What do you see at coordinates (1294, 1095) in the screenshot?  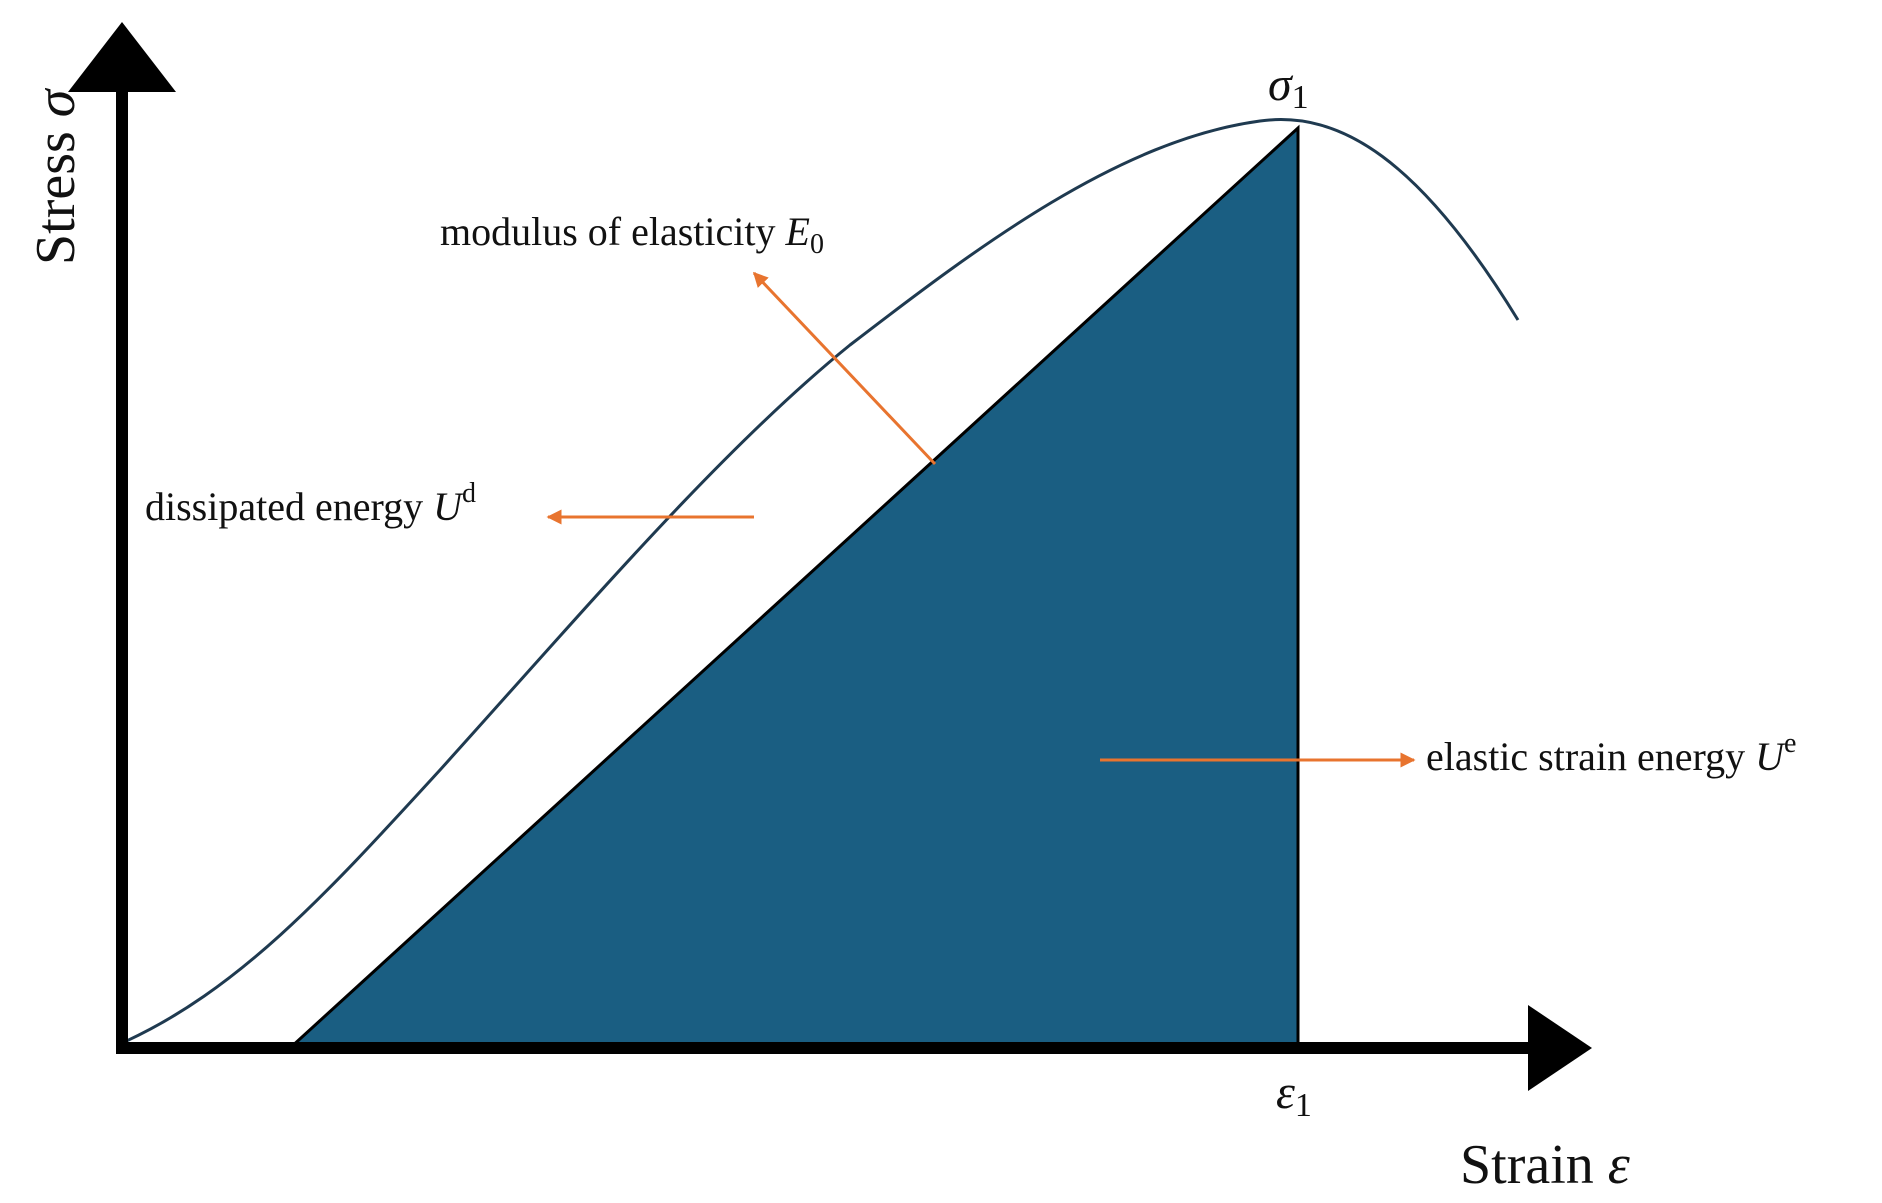 I see `peak-strain-label: ε1` at bounding box center [1294, 1095].